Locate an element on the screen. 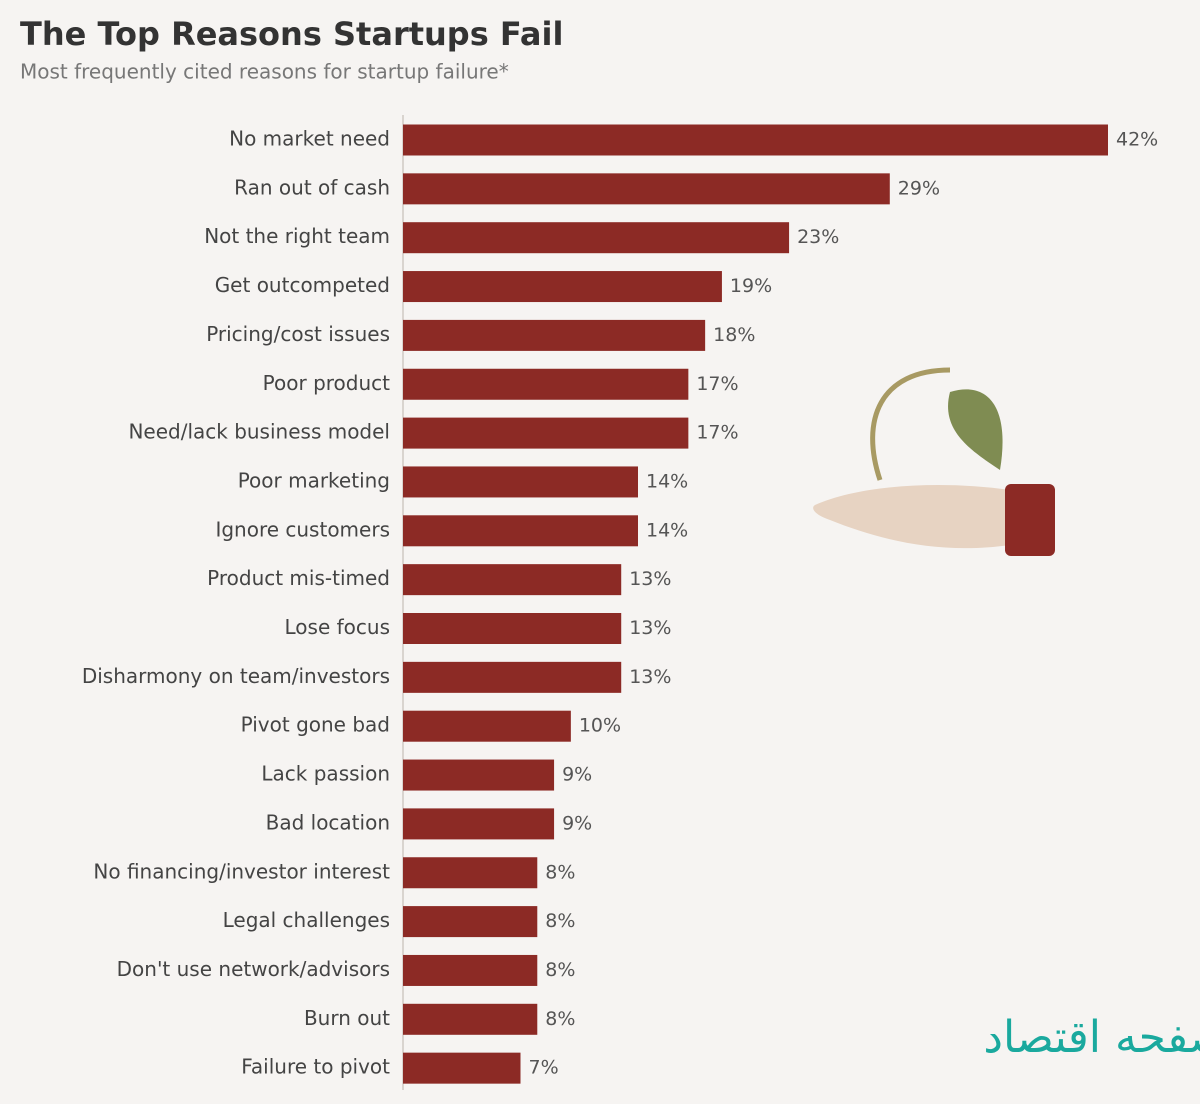 The image size is (1200, 1104). category-label: Poor product is located at coordinates (326, 383).